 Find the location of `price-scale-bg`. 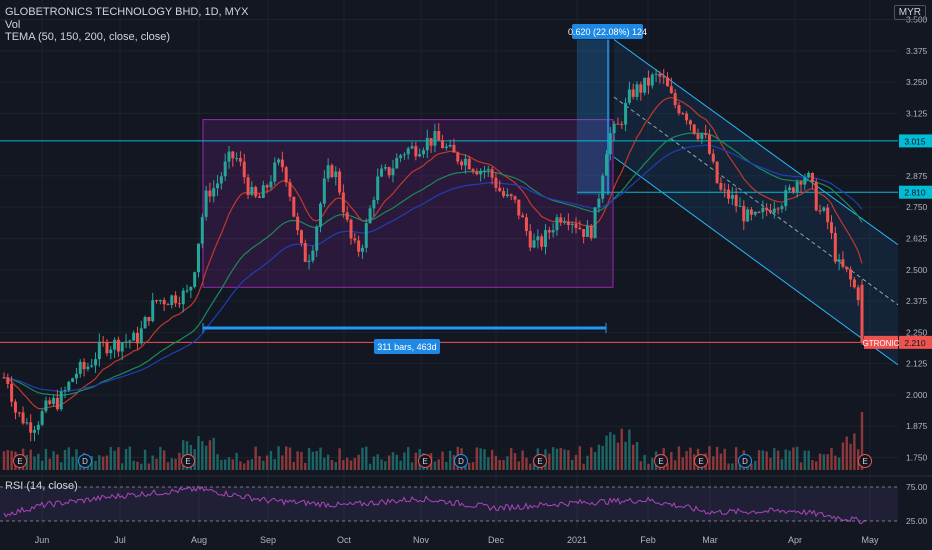

price-scale-bg is located at coordinates (915, 275).